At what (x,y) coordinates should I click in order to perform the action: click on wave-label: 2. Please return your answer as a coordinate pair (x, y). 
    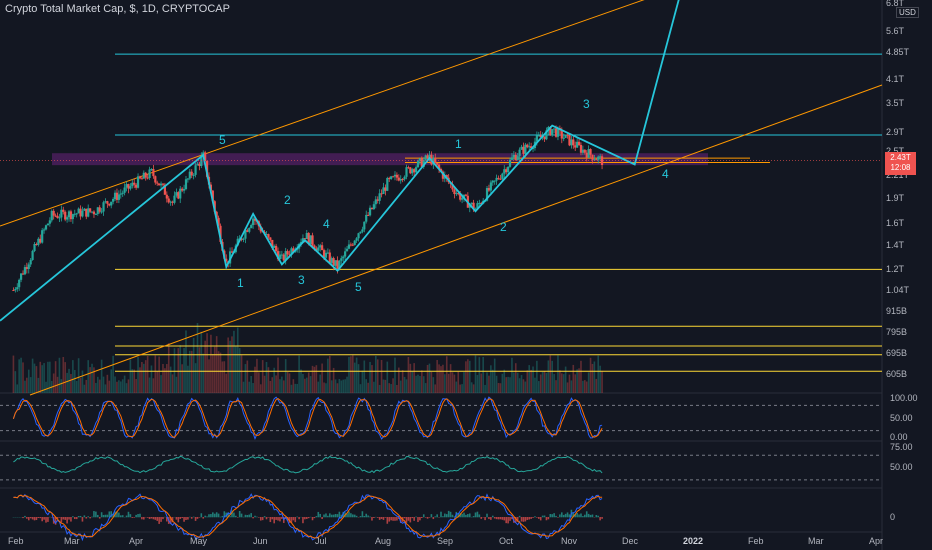
    Looking at the image, I should click on (287, 200).